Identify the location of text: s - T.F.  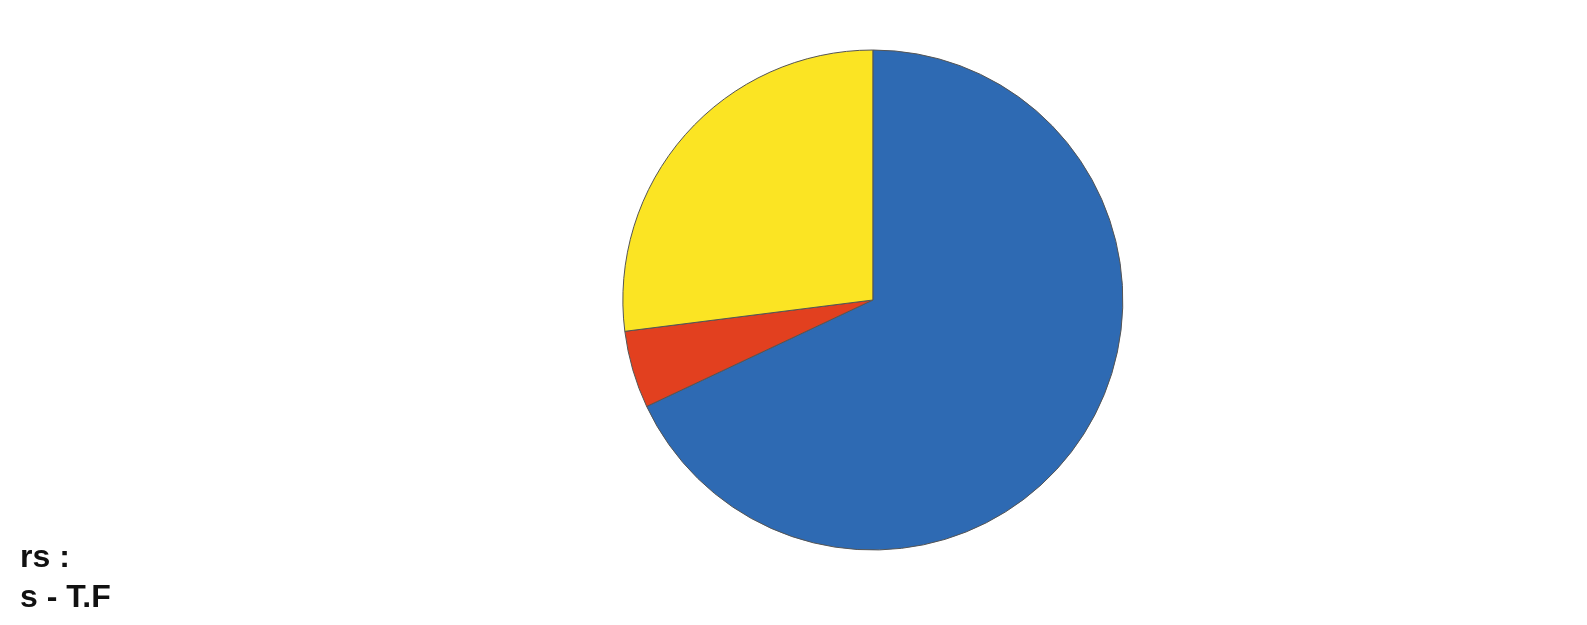
(65, 596).